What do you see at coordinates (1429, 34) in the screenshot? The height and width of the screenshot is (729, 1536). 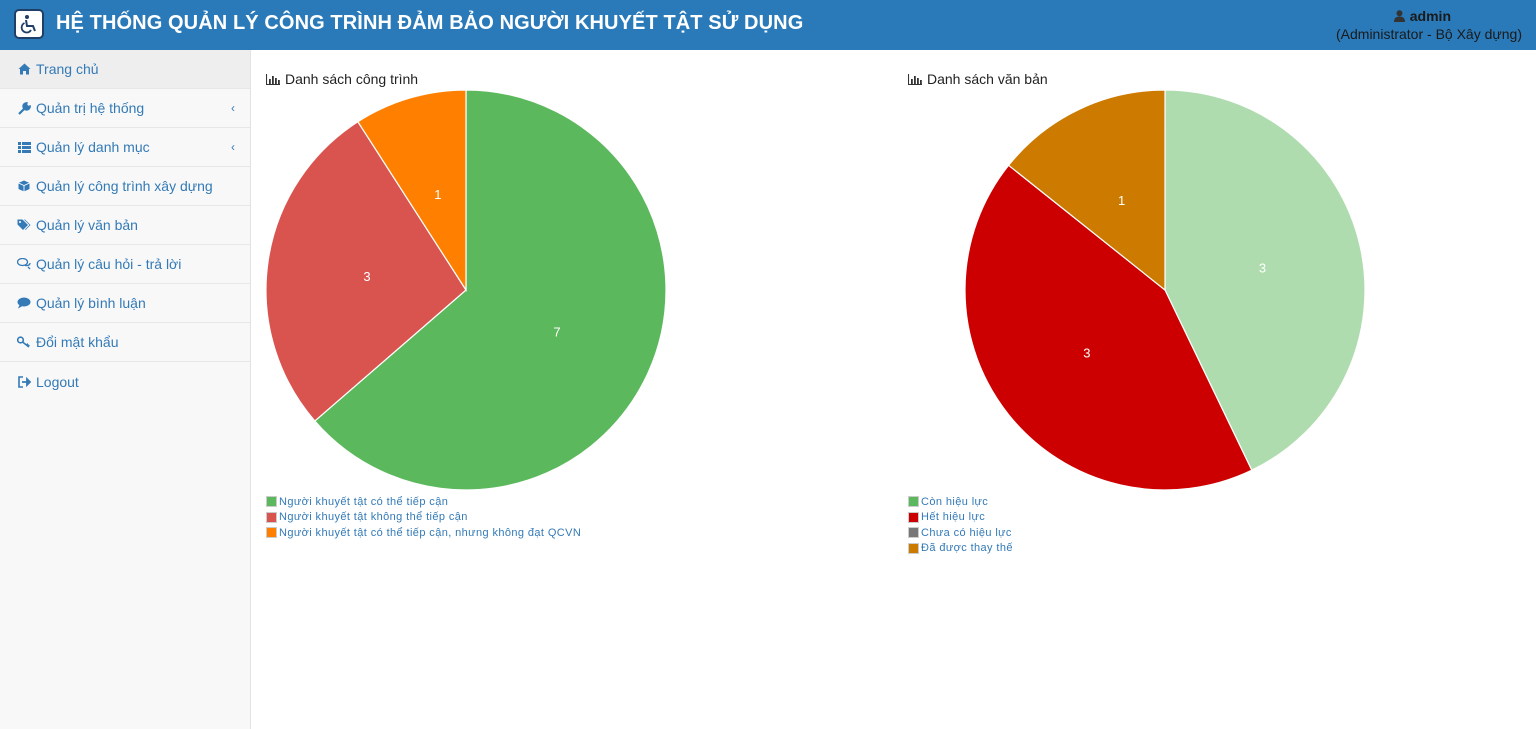 I see `user-role: (Administrator - Bộ Xây dựng)` at bounding box center [1429, 34].